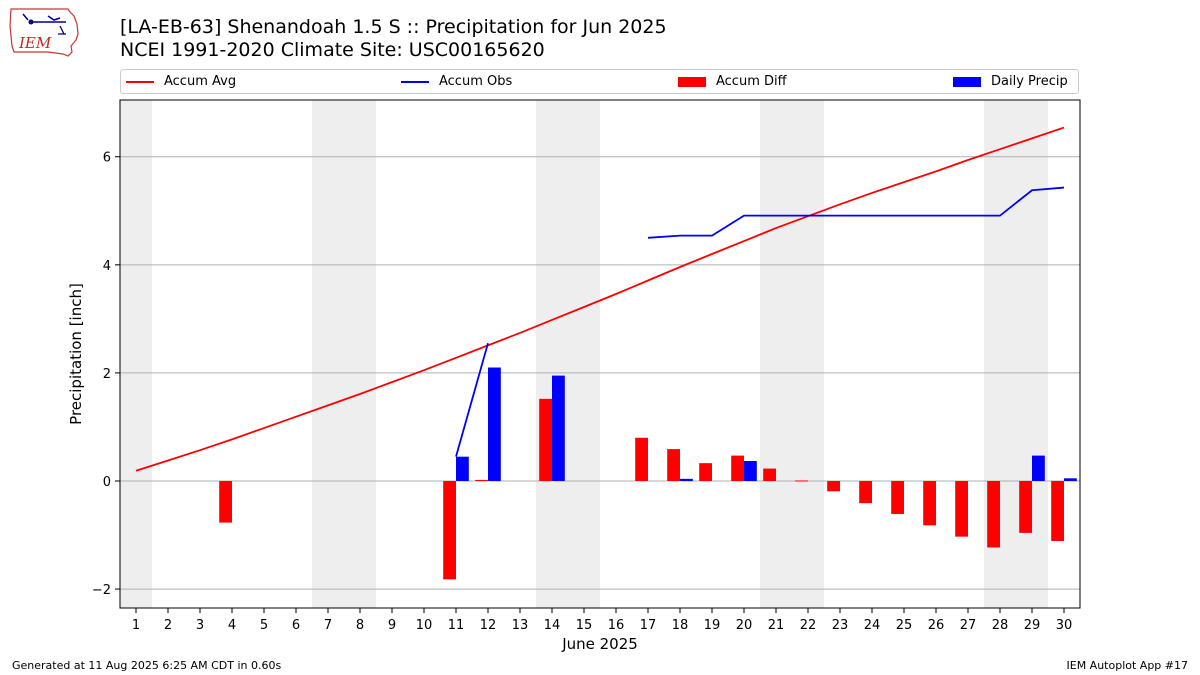  Describe the element at coordinates (808, 625) in the screenshot. I see `x-tick-label: 22` at that location.